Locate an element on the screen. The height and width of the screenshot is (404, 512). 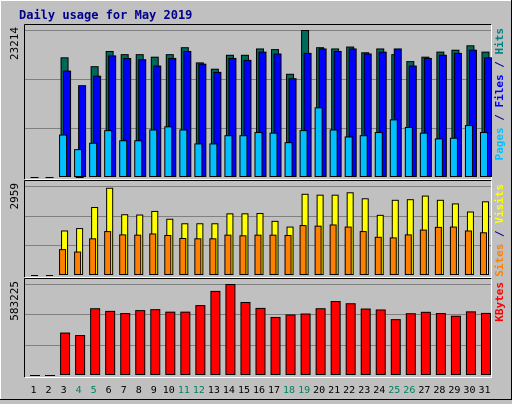
legend-entry: Sites is located at coordinates (499, 260).